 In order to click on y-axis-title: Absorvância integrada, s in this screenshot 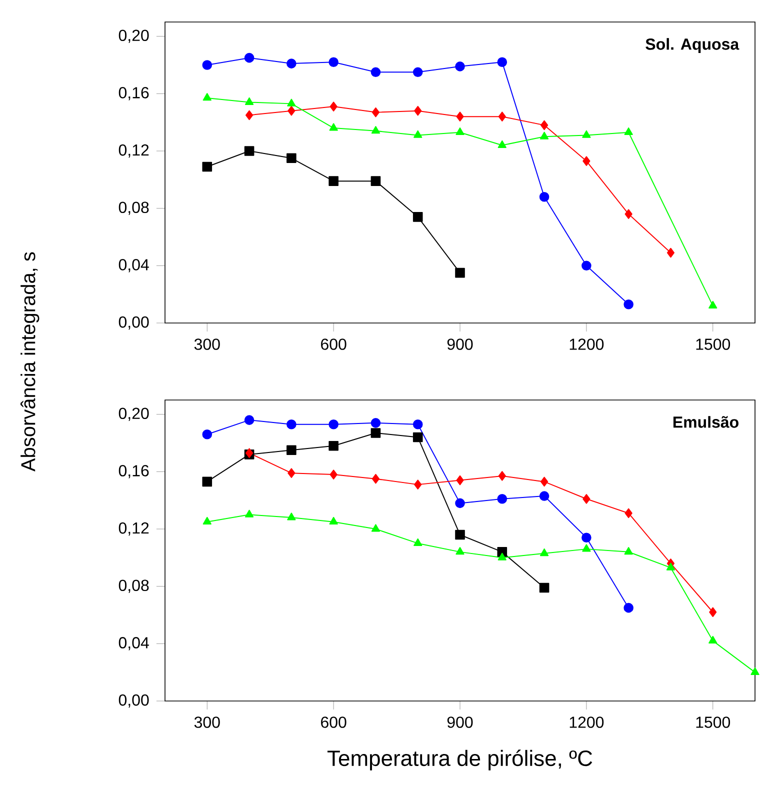, I will do `click(30, 362)`.